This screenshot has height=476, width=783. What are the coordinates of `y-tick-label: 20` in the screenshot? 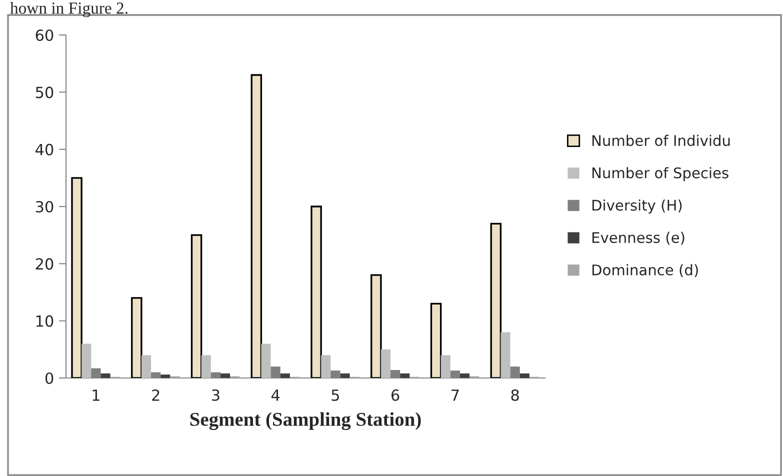 It's located at (45, 264).